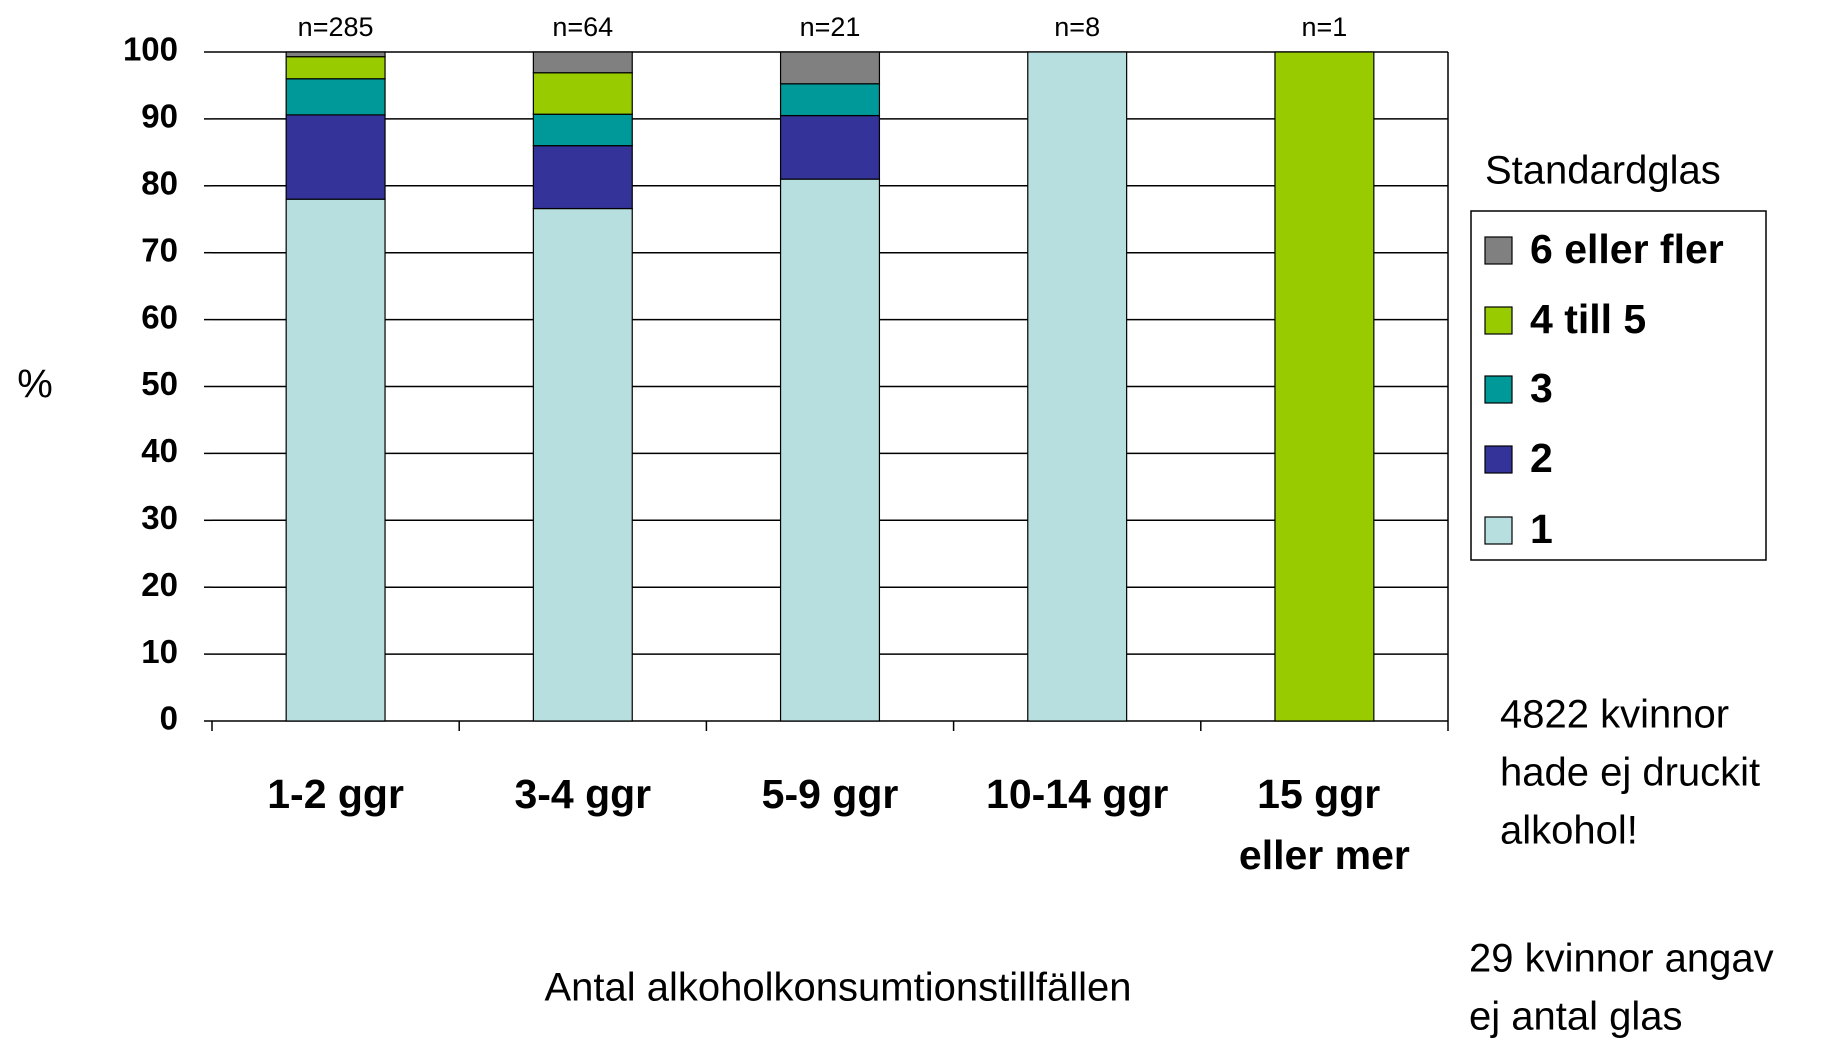 The image size is (1835, 1040). I want to click on x-tick-label-line: eller mer, so click(1324, 855).